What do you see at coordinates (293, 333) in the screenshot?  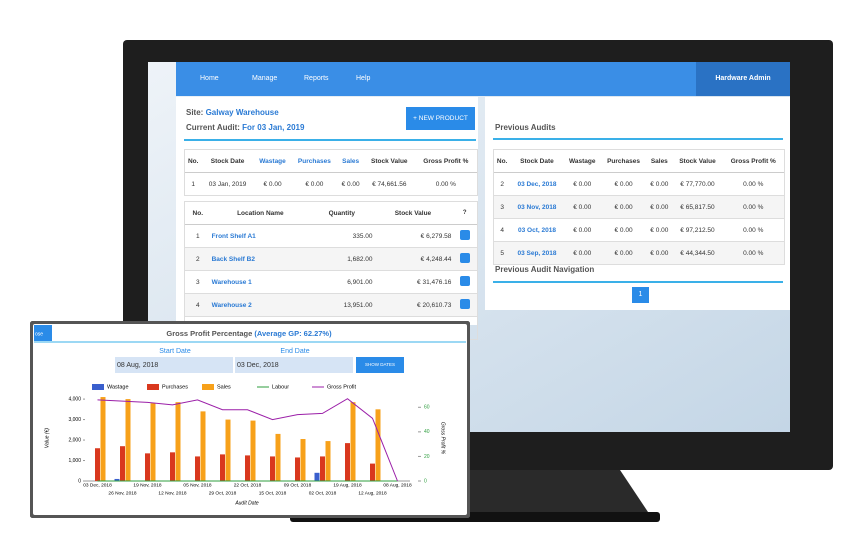 I see `subtitle: (Average GP: 62.27%)` at bounding box center [293, 333].